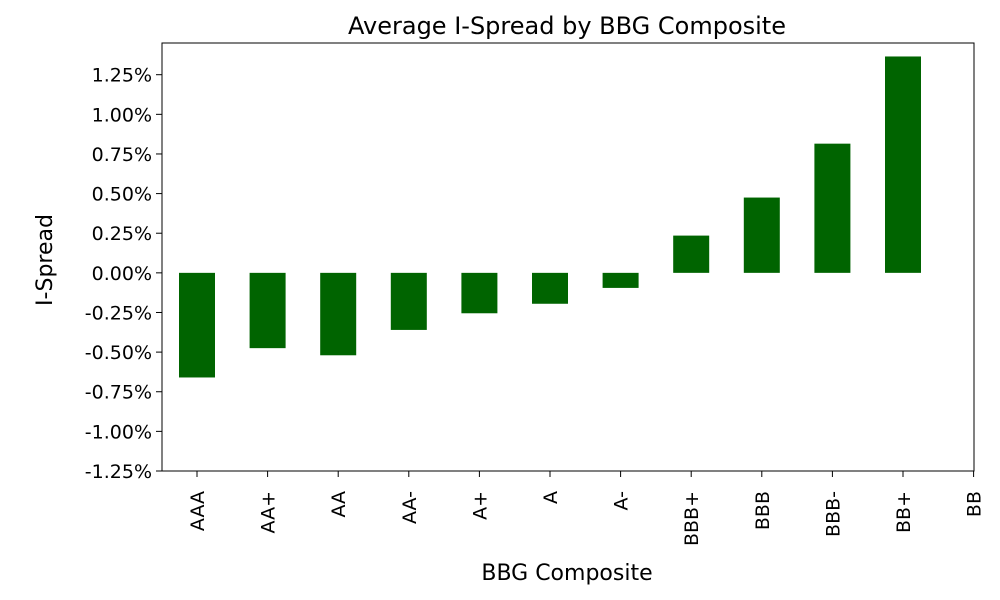  I want to click on x-tick-label: AA, so click(339, 504).